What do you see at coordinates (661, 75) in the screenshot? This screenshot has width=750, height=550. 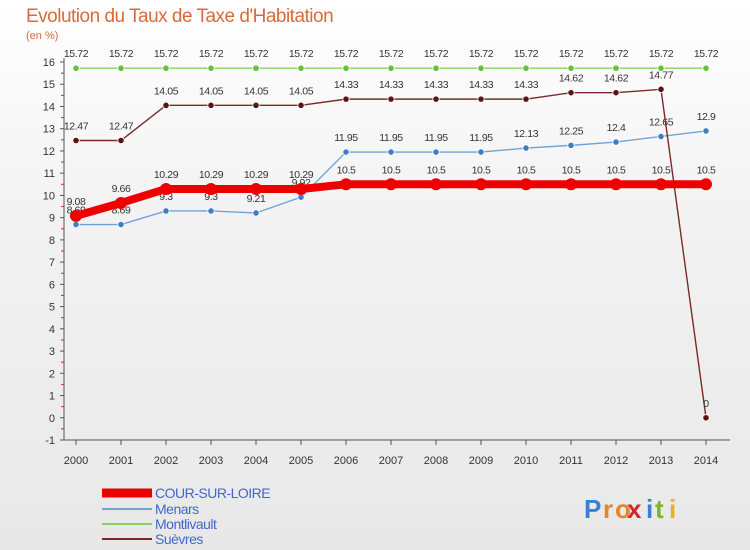 I see `data-label: 14.77` at bounding box center [661, 75].